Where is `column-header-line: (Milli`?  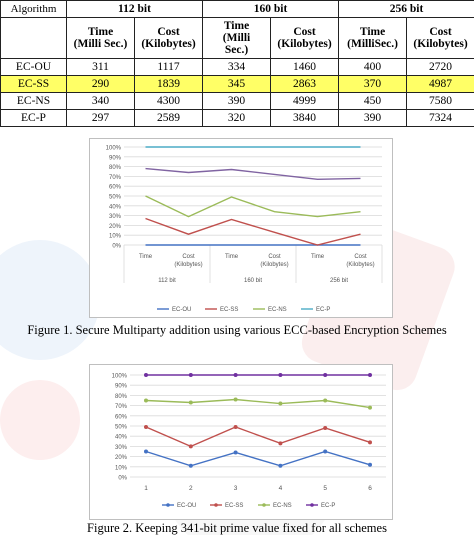
column-header-line: (Milli is located at coordinates (236, 38).